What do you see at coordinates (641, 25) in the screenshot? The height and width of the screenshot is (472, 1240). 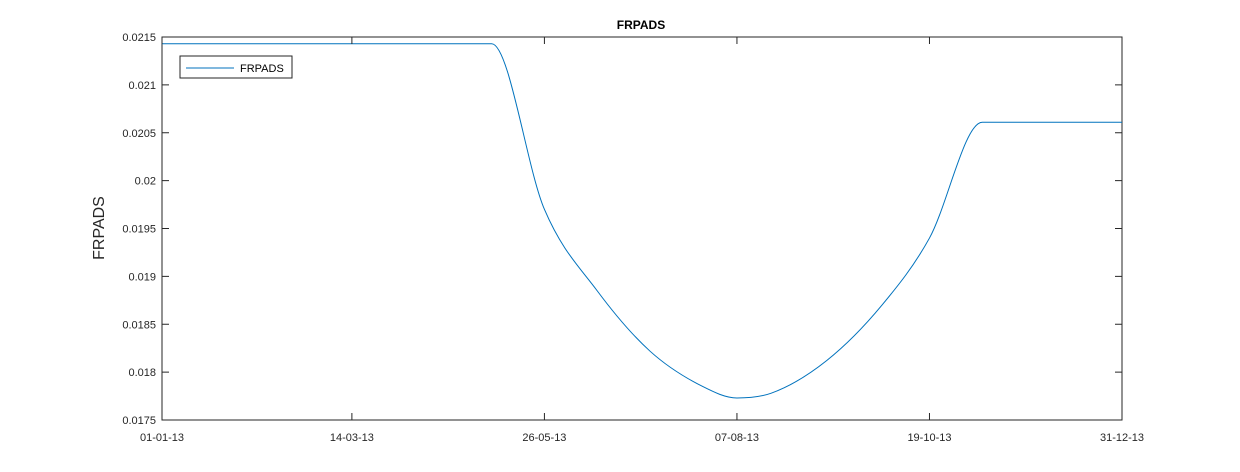 I see `chart-title: FRPADS` at bounding box center [641, 25].